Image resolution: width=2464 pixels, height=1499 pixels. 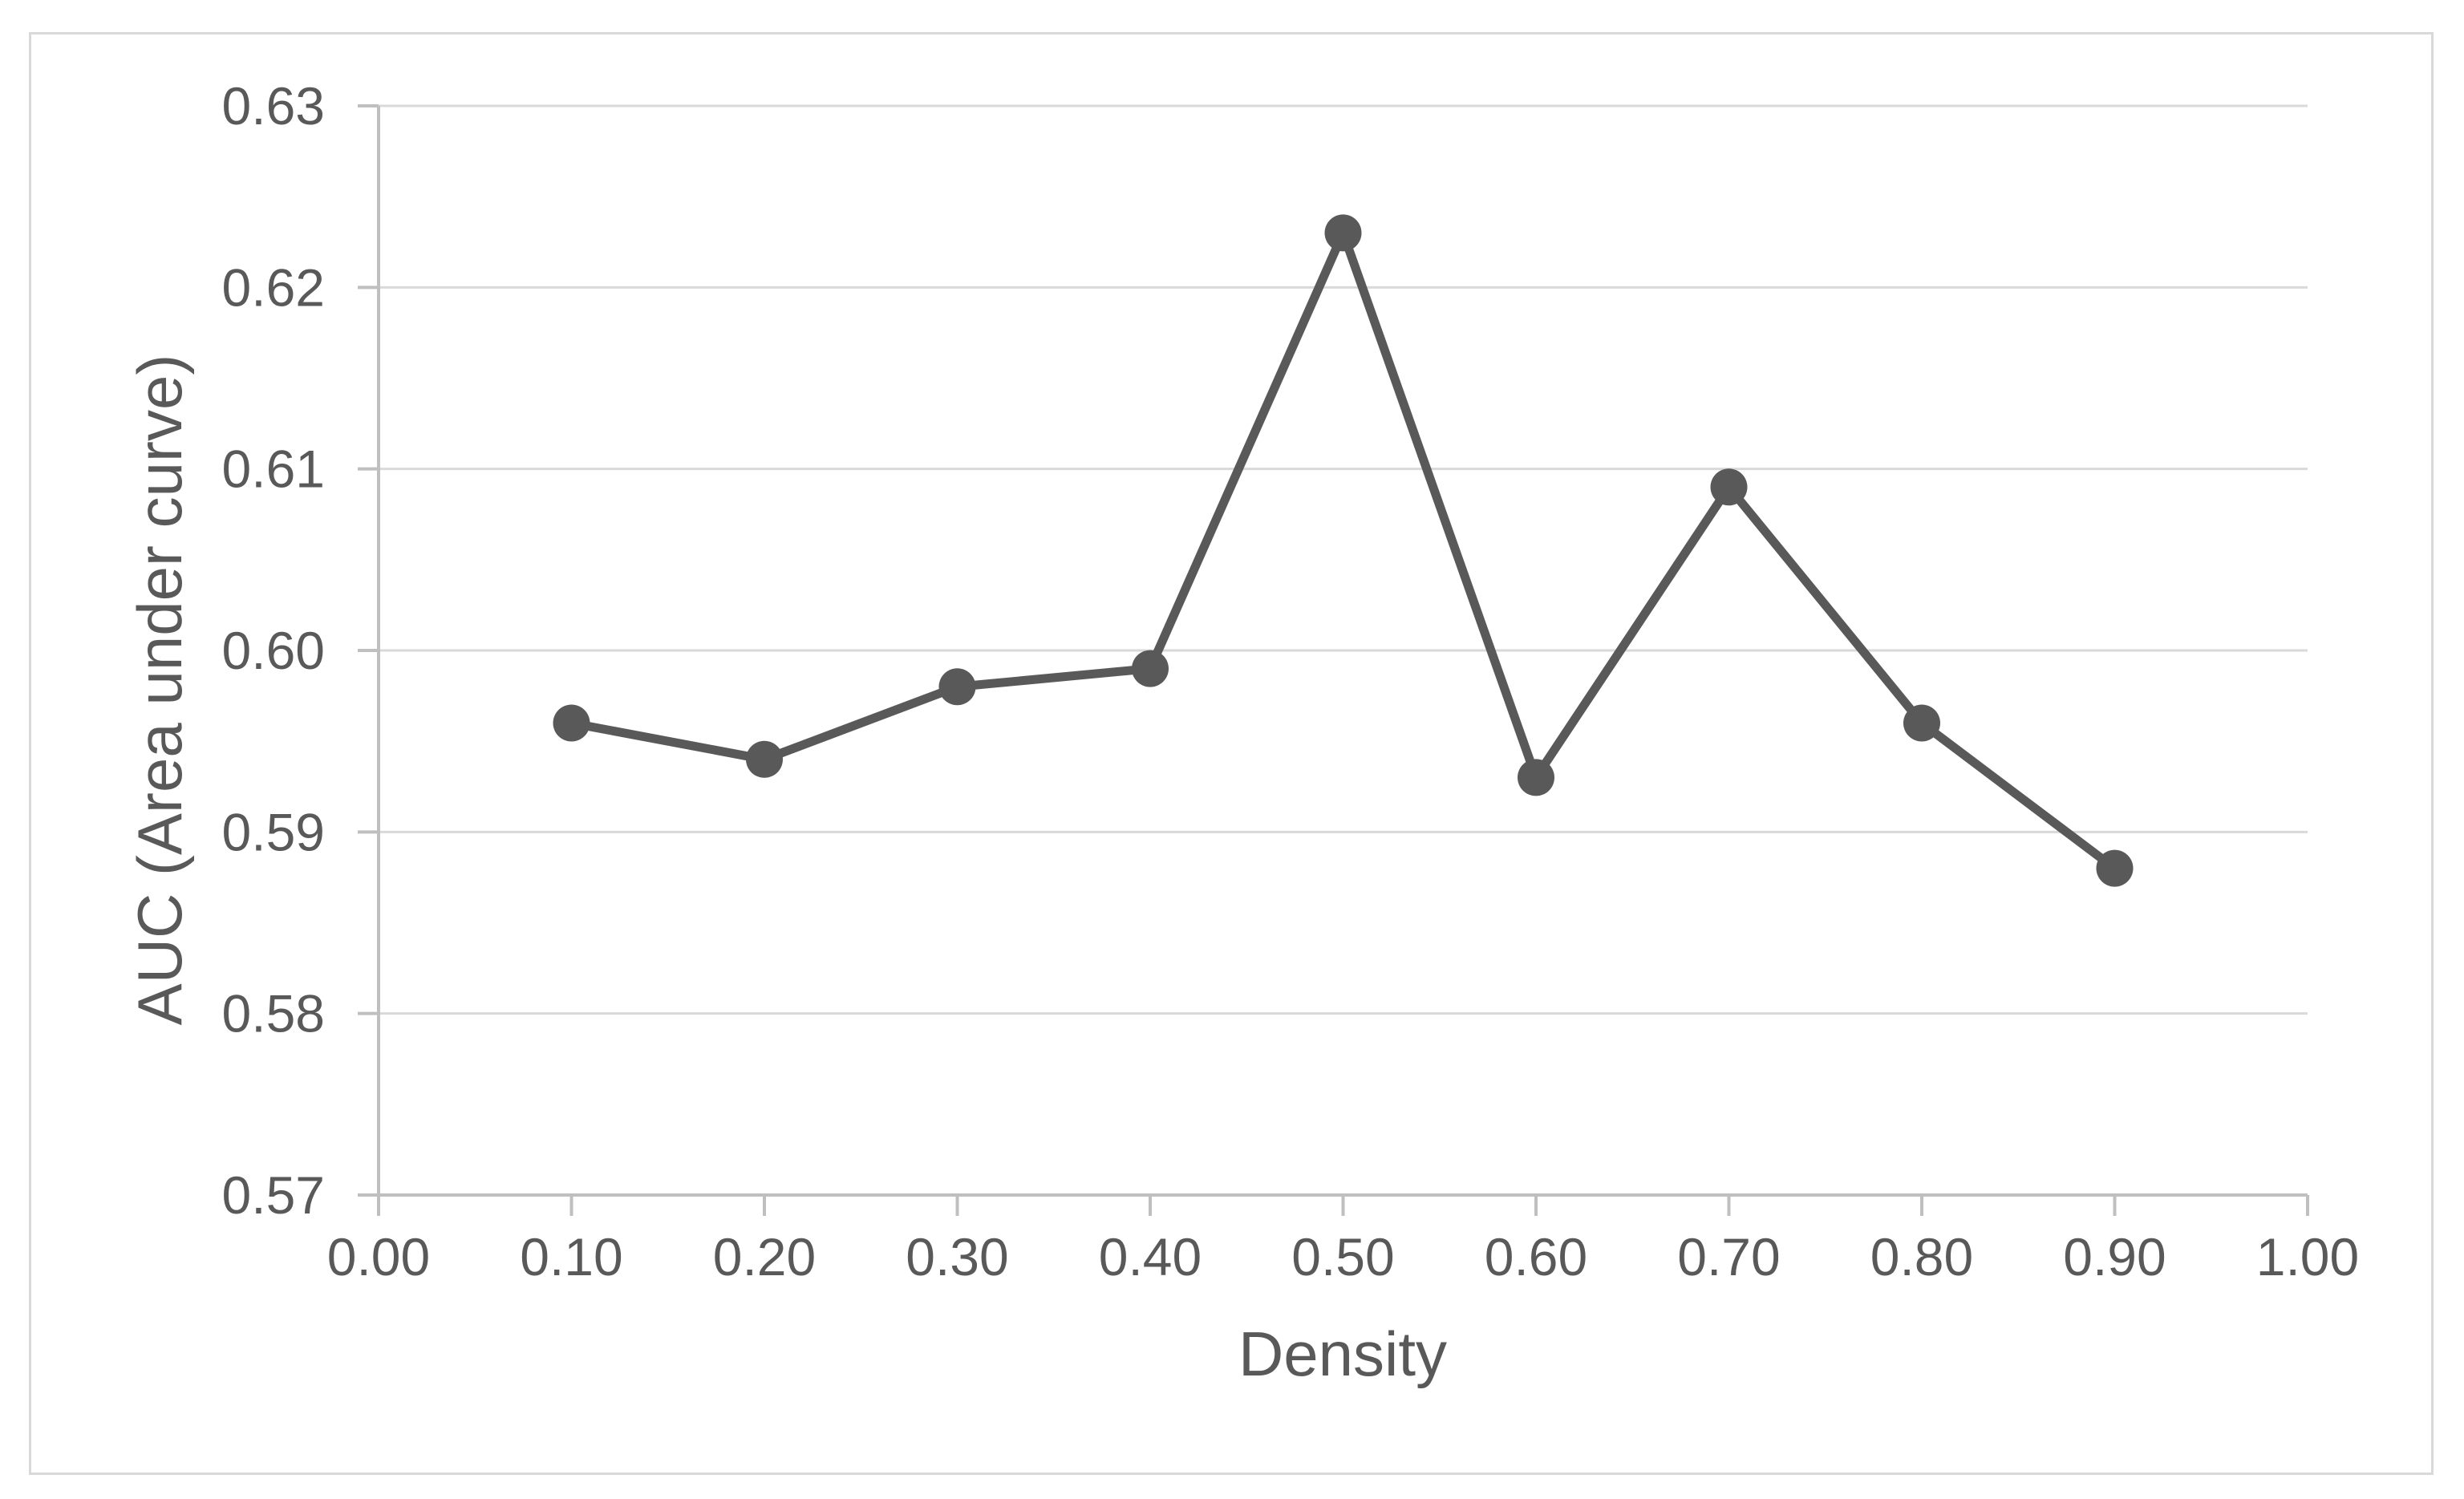 What do you see at coordinates (273, 1195) in the screenshot?
I see `y-tick-label: 0.57` at bounding box center [273, 1195].